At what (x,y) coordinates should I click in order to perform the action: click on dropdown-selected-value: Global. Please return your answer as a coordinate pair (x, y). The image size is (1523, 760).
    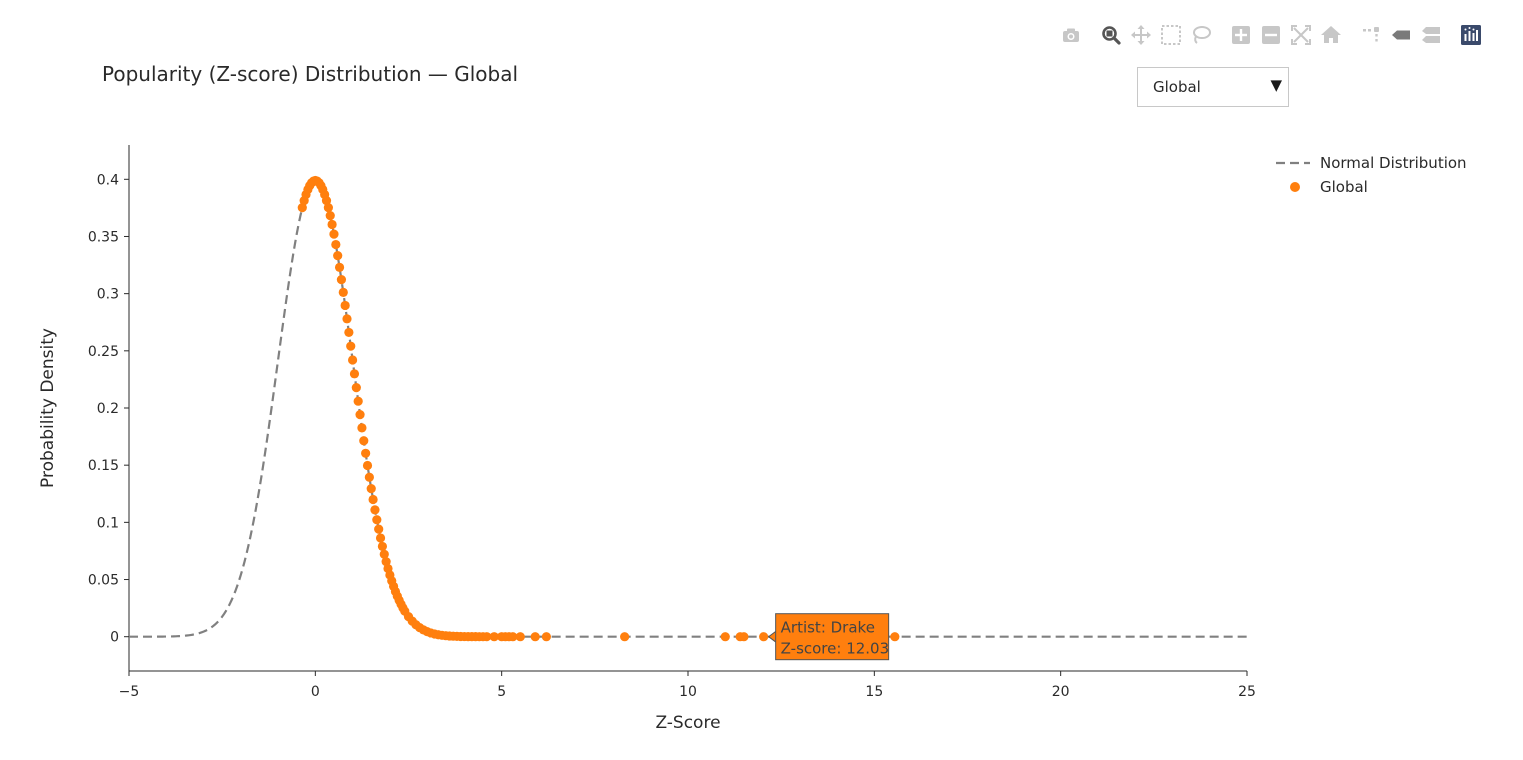
    Looking at the image, I should click on (1177, 87).